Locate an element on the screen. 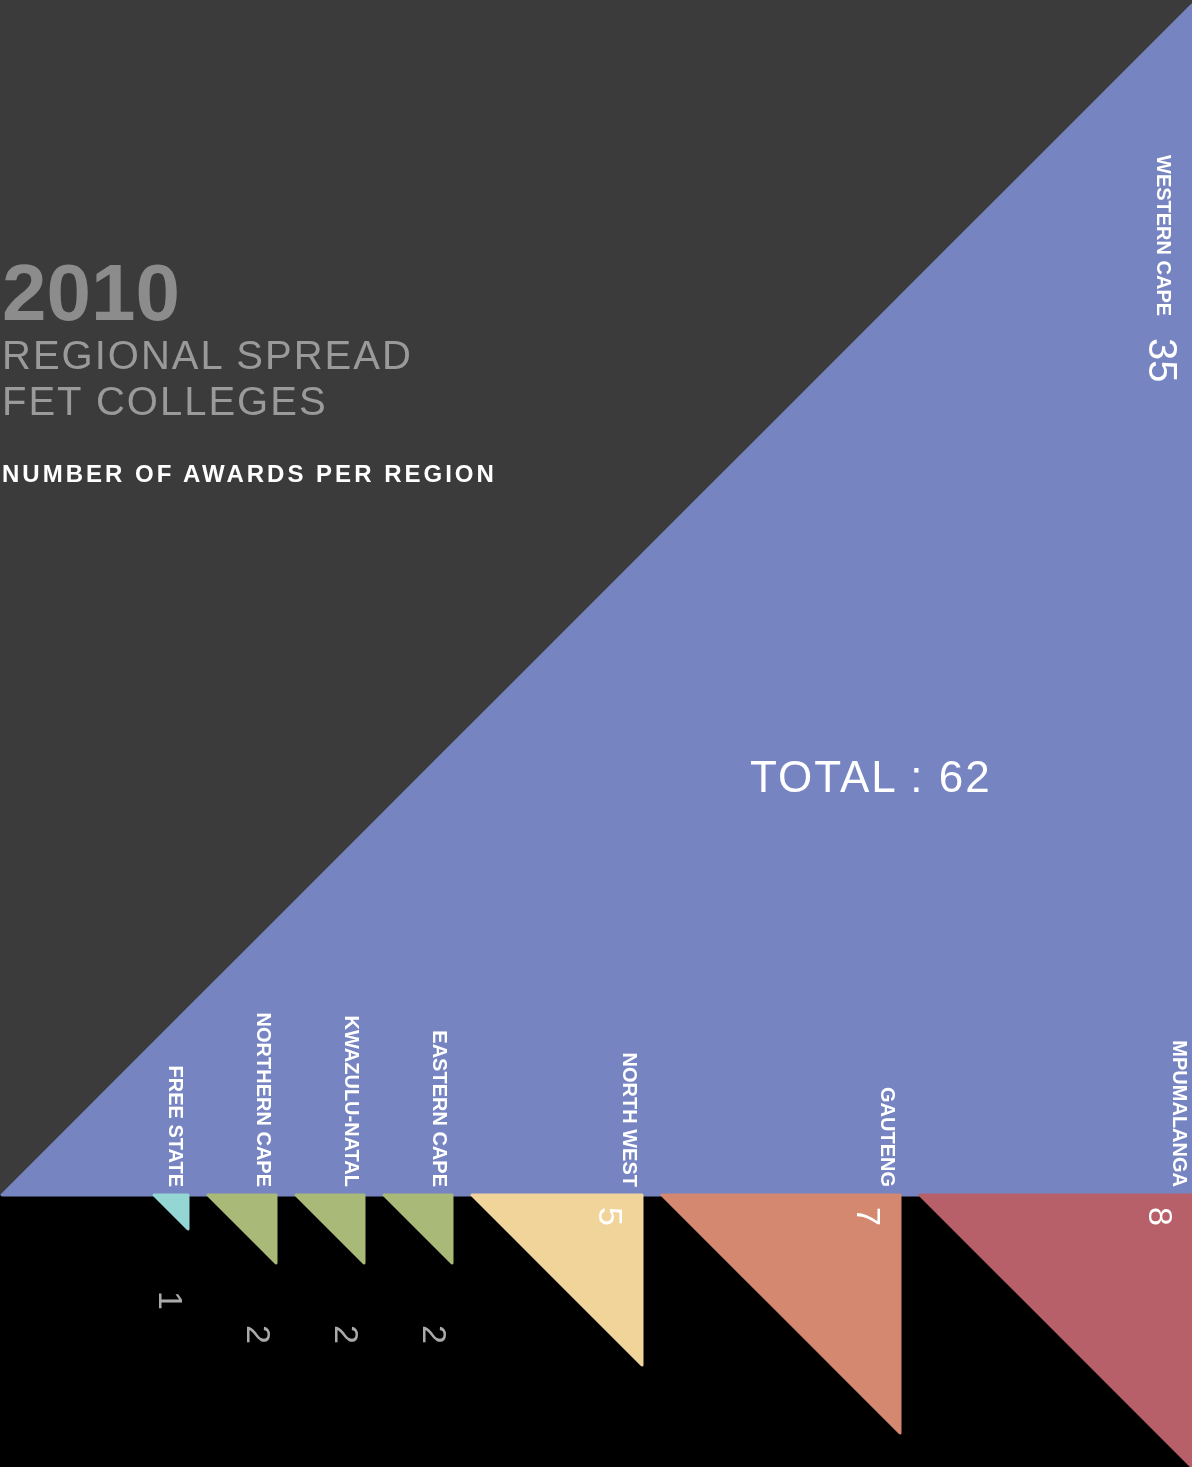  category-label: FREE STATE is located at coordinates (175, 1126).